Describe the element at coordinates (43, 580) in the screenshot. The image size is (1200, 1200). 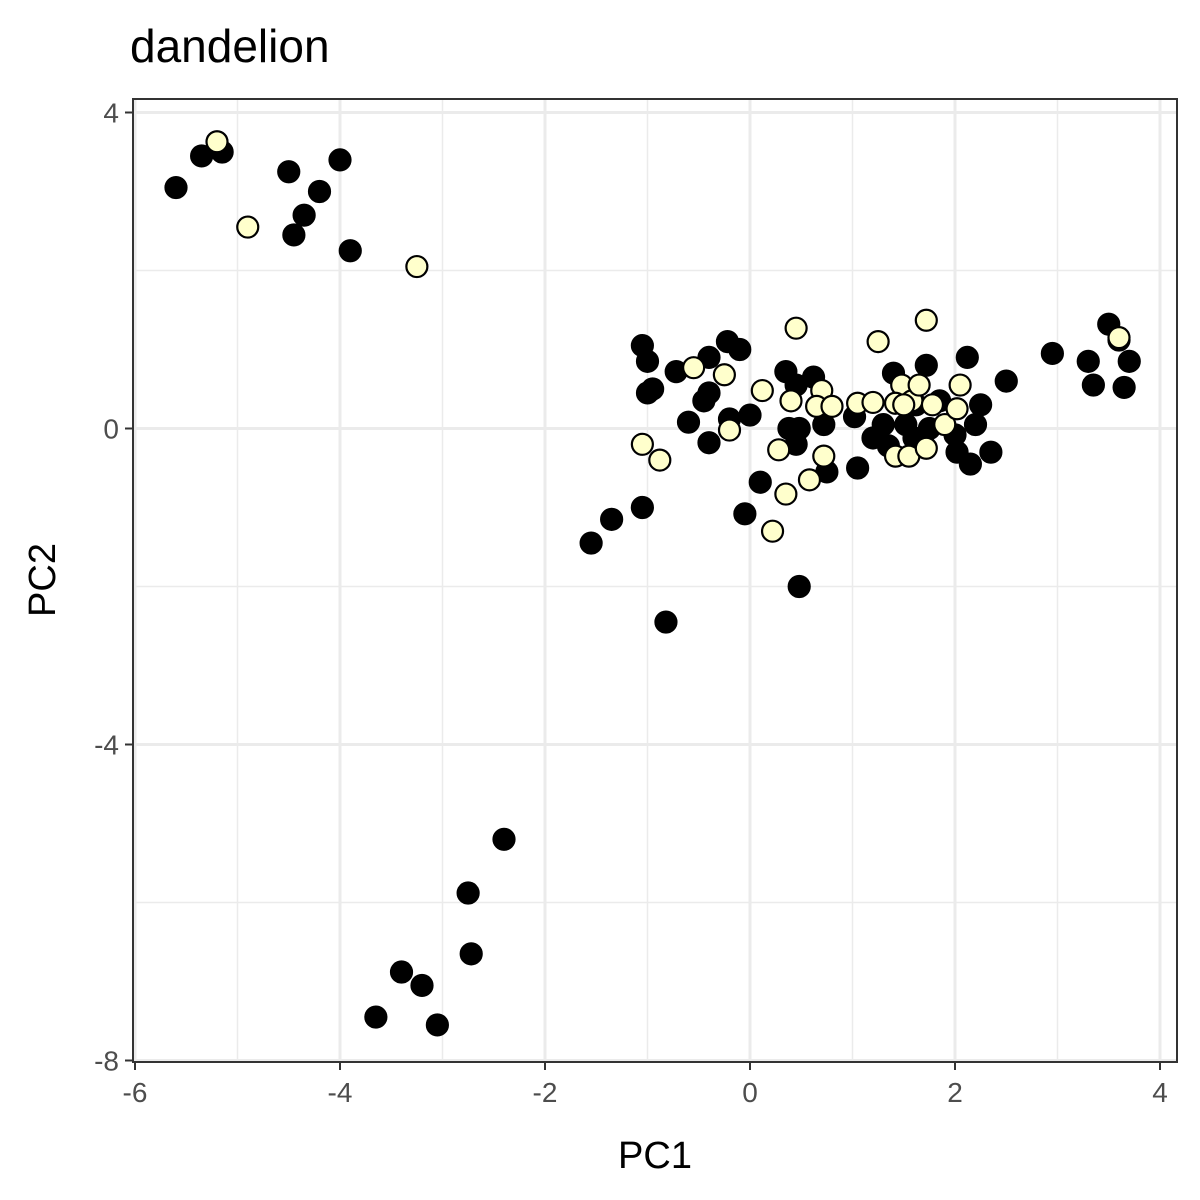
I see `y-axis-title: PC2` at that location.